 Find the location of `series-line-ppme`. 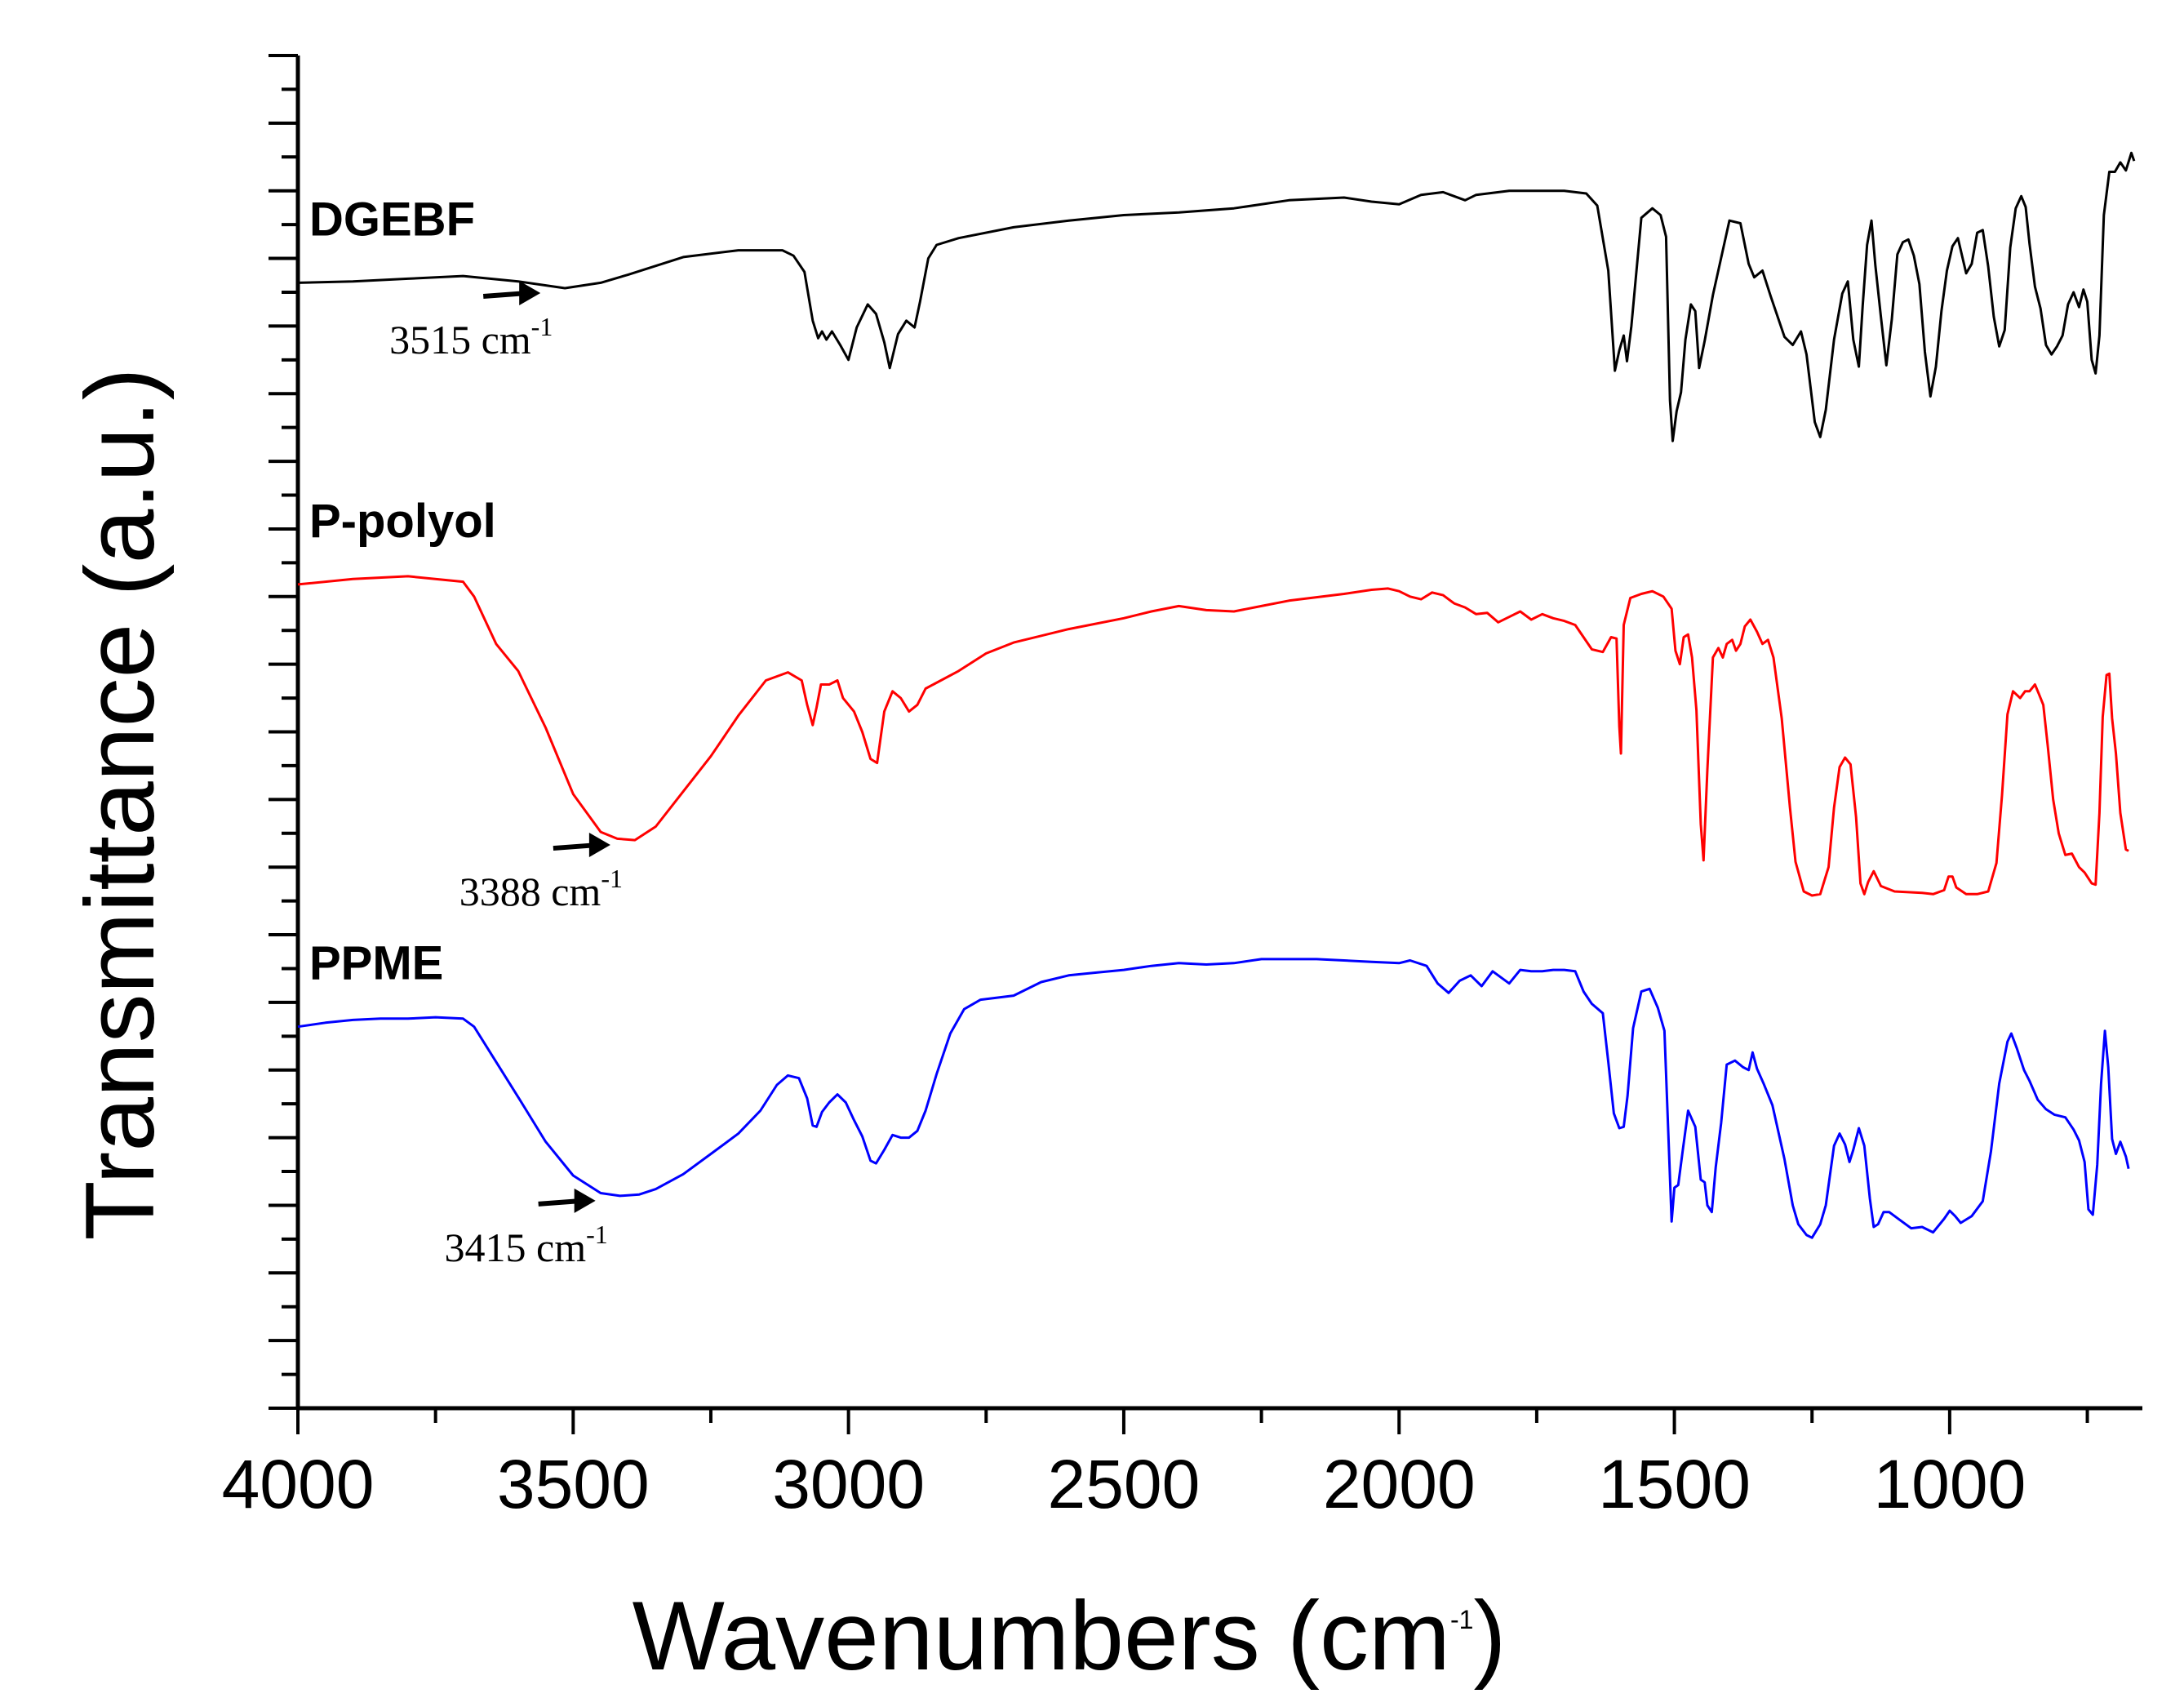

series-line-ppme is located at coordinates (1213, 1098).